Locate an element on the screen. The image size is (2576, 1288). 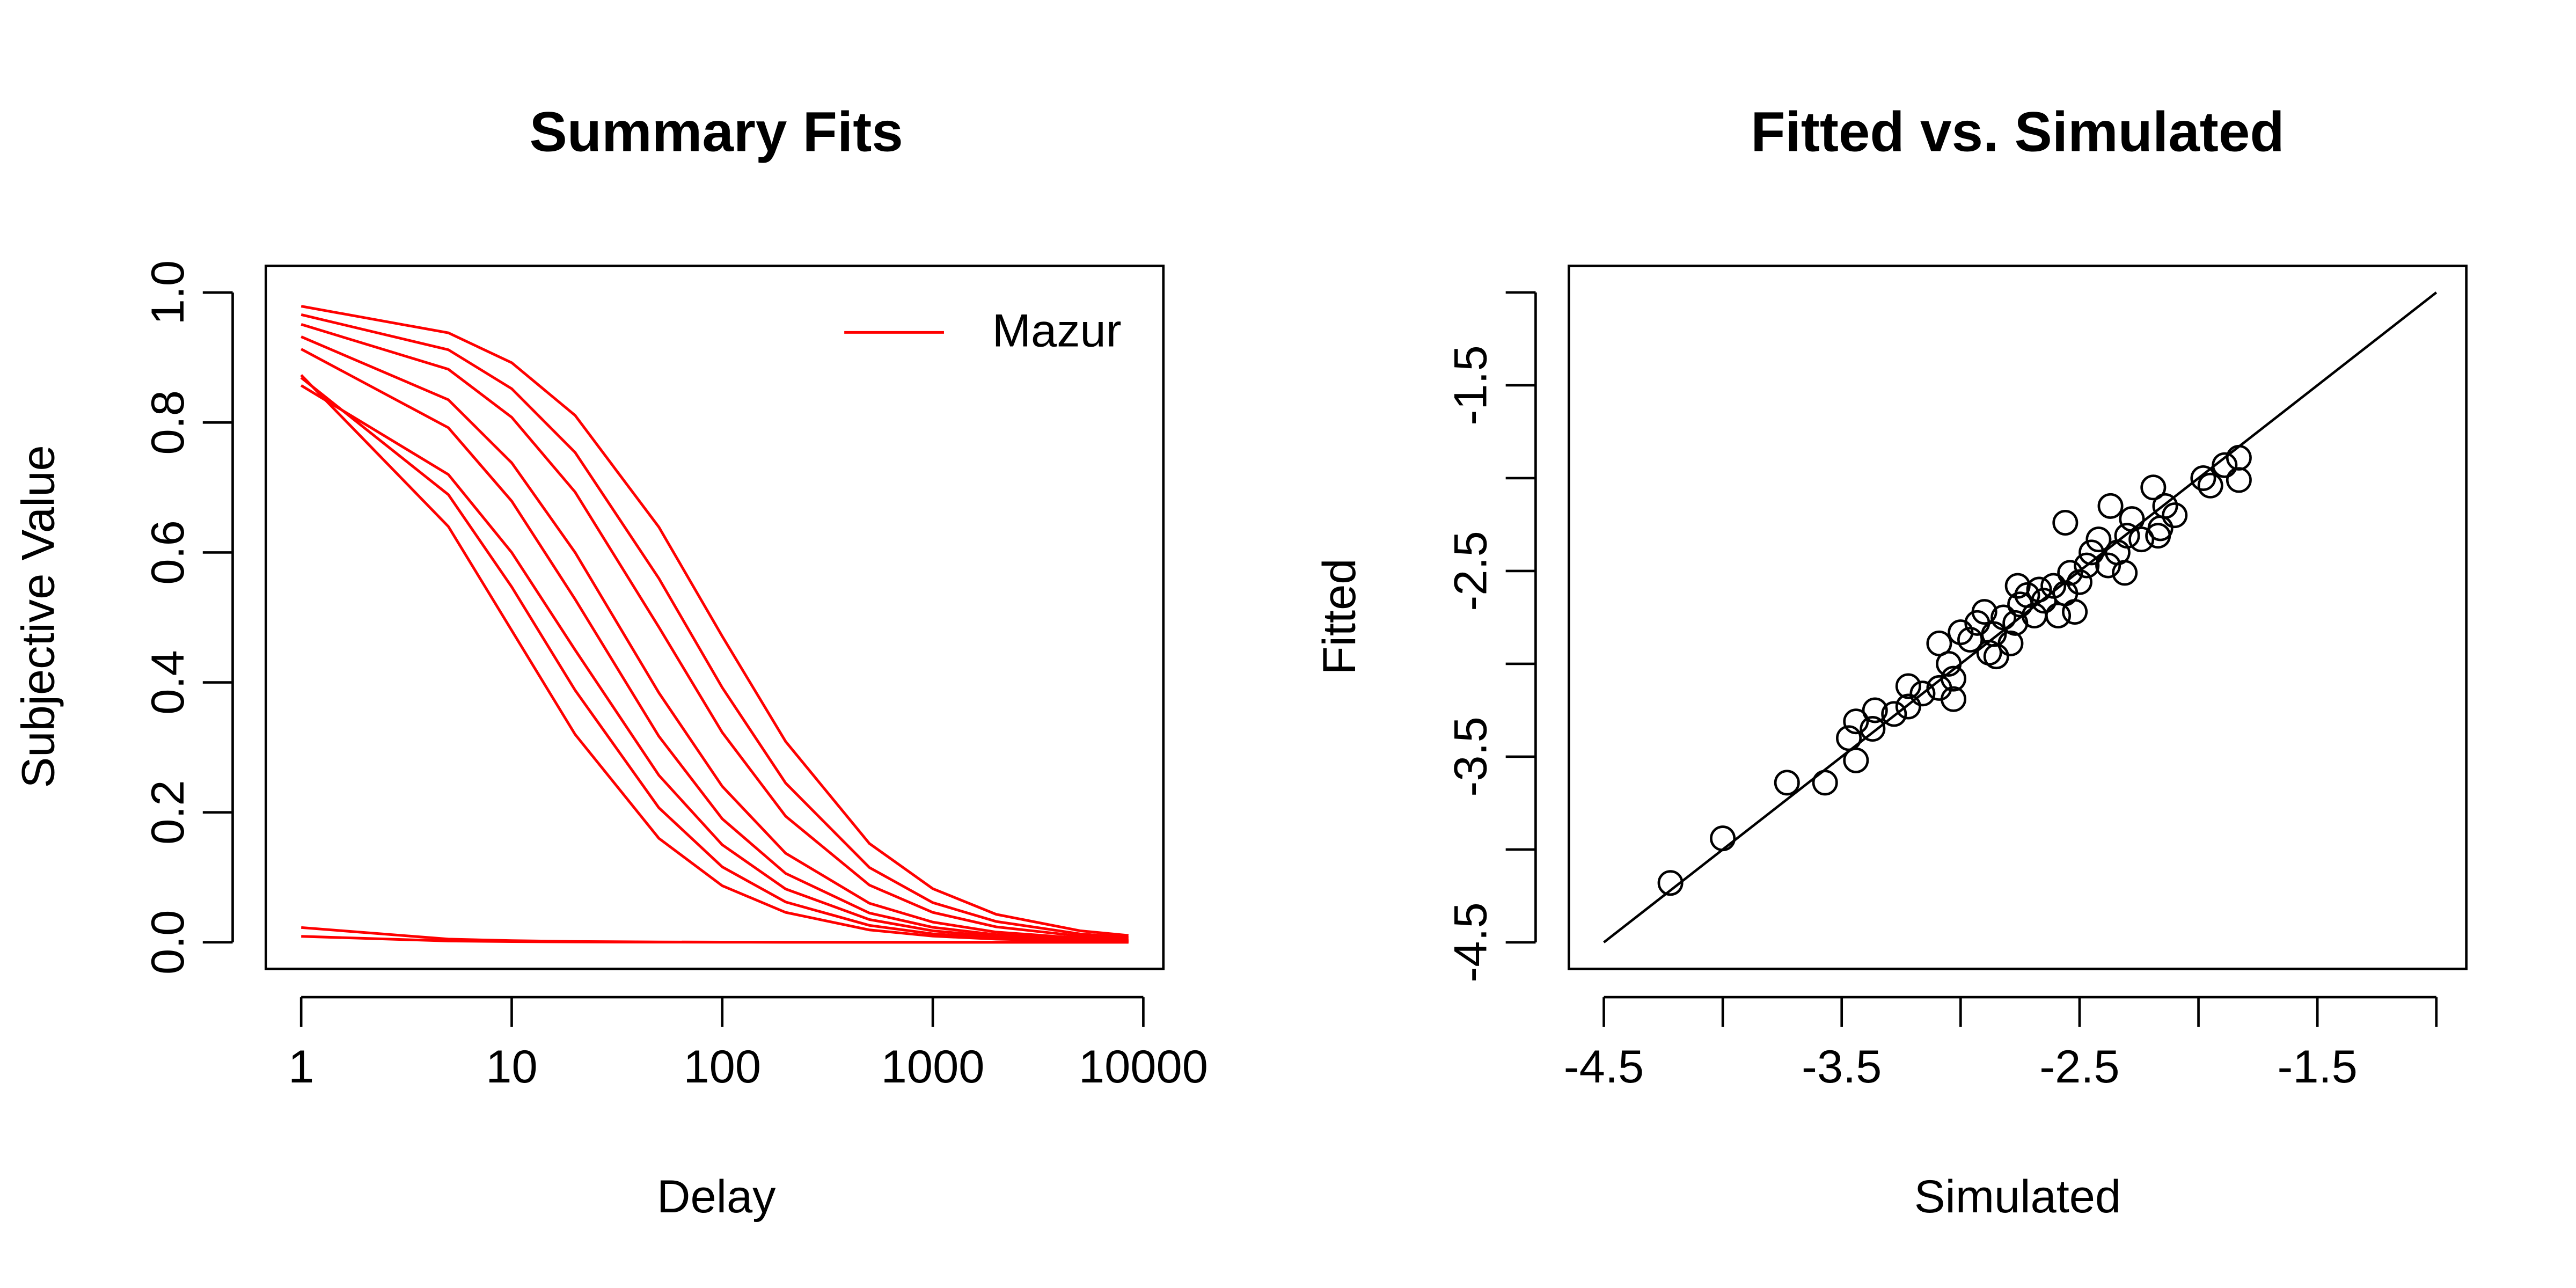
x-axis-label: Simulated is located at coordinates (2017, 1197).